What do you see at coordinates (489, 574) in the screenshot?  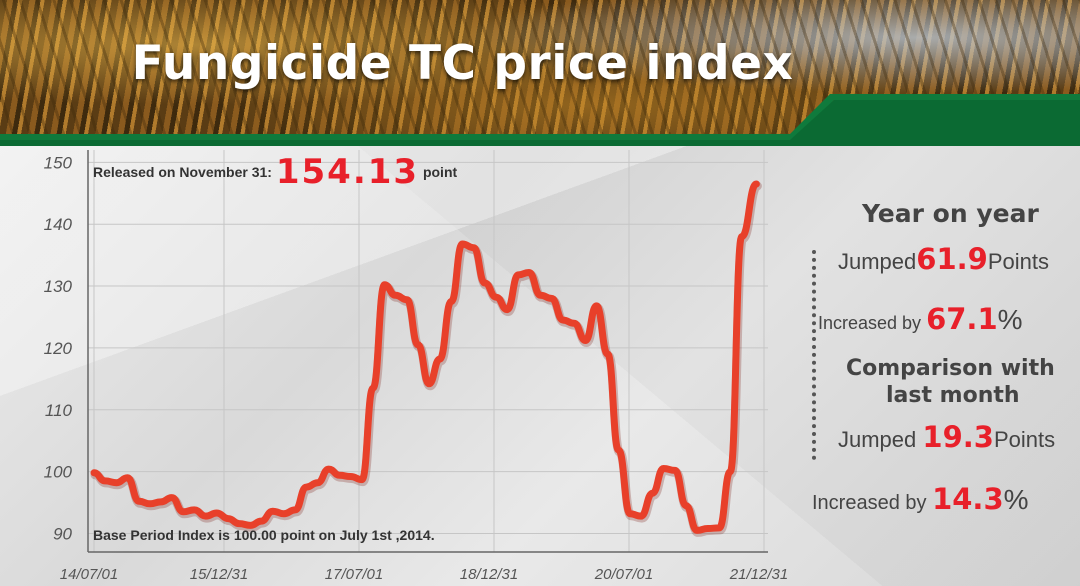 I see `x-tick-label: 18/12/31` at bounding box center [489, 574].